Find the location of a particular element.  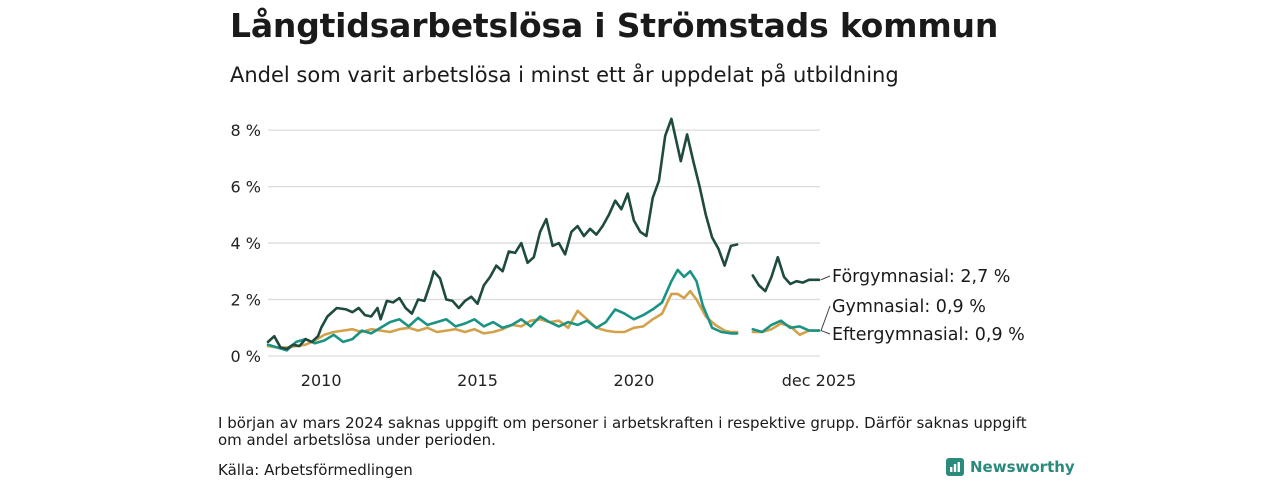

series-line-gymnasial is located at coordinates (543, 310).